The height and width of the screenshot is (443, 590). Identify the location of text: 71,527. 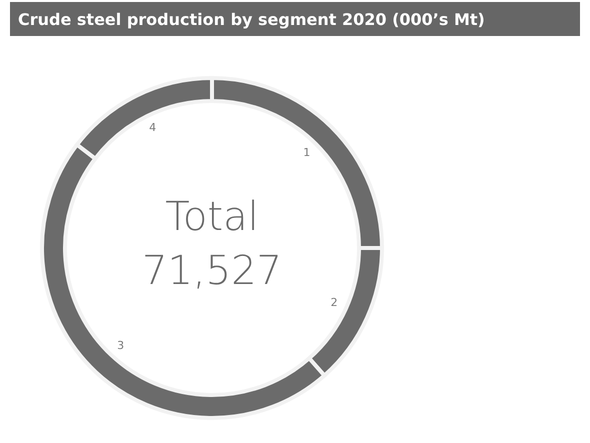
(212, 271).